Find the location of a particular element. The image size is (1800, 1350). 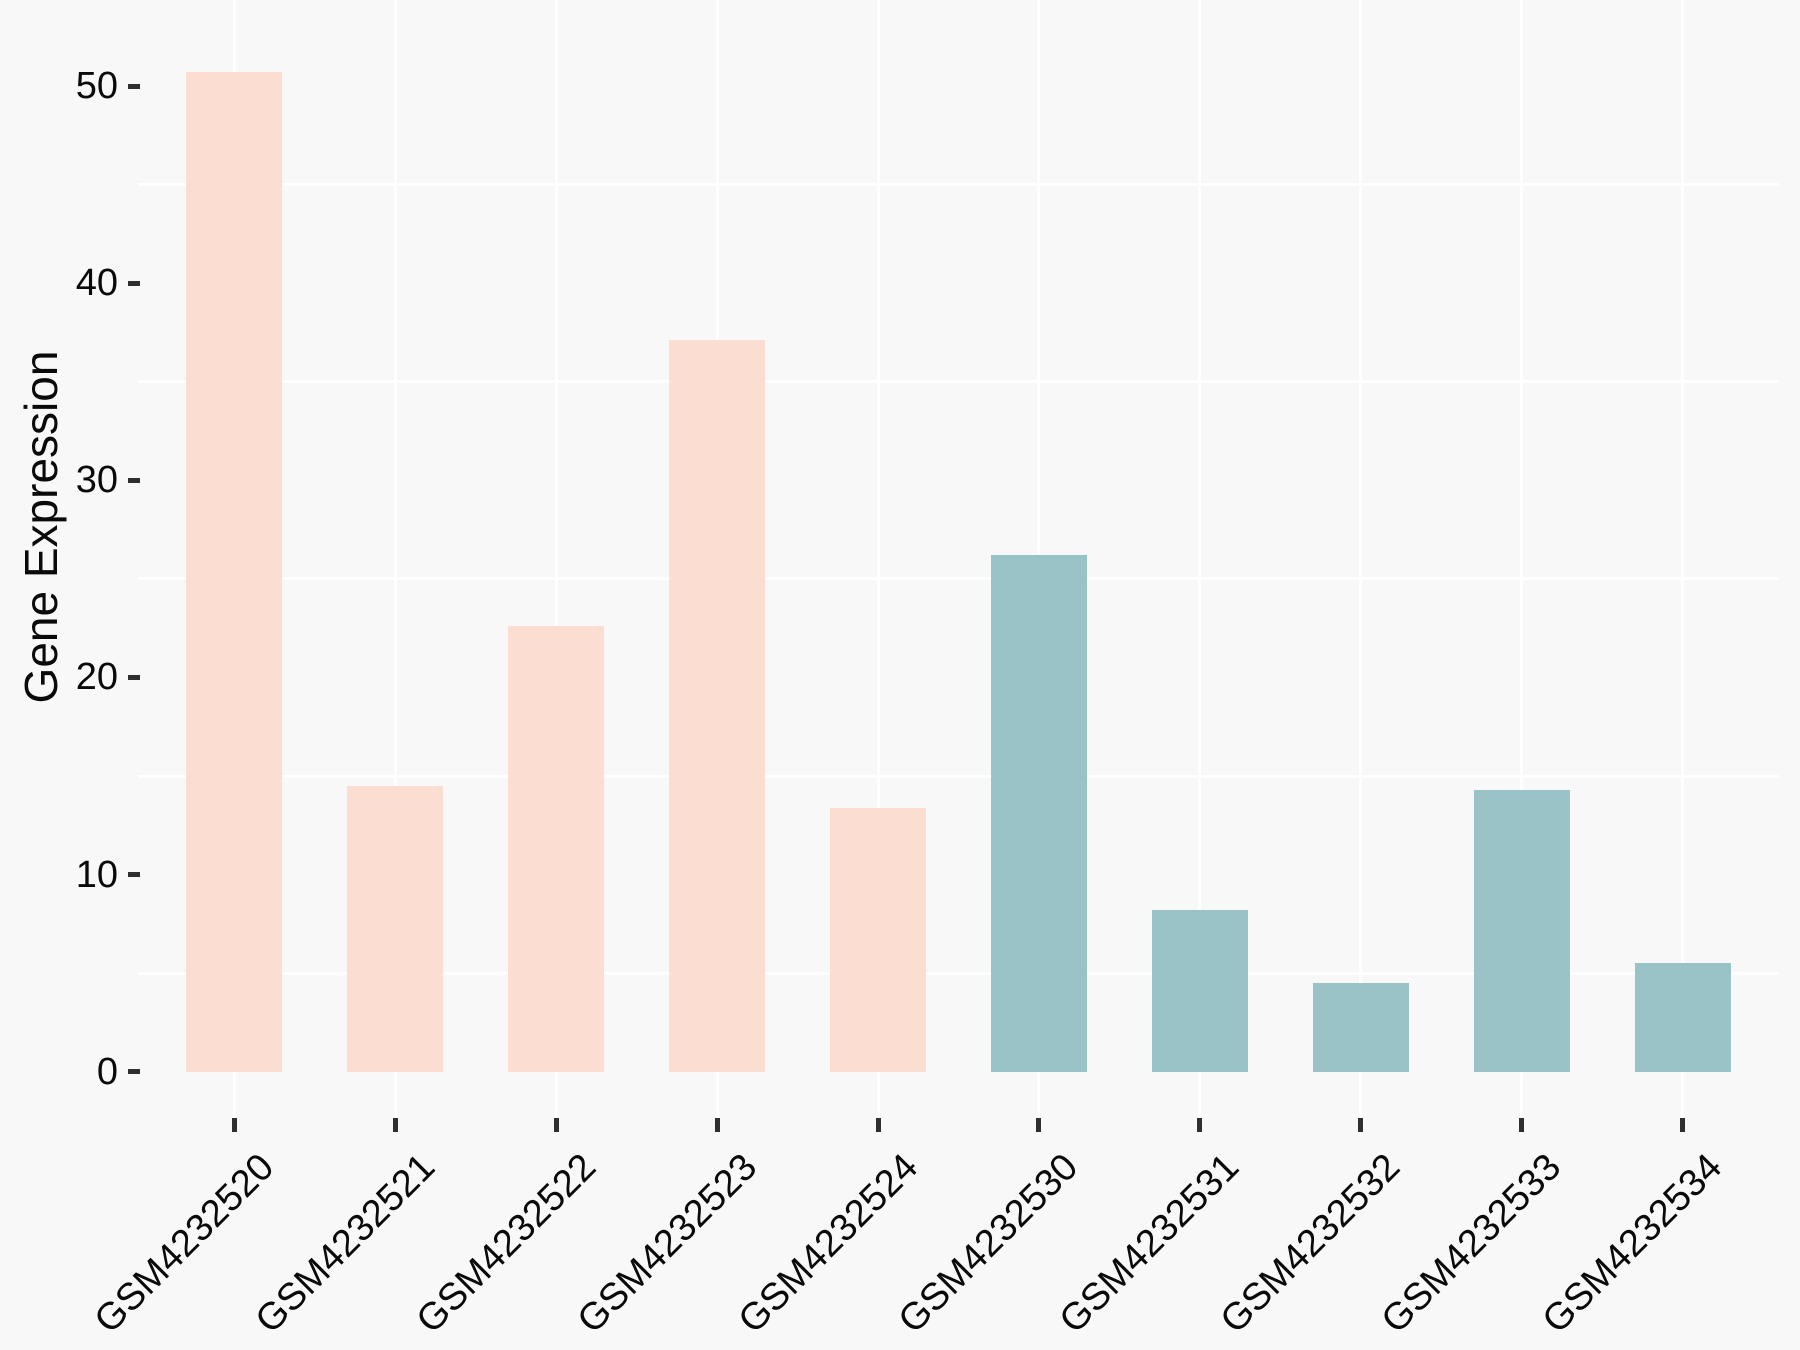

bar-GSM4232522 is located at coordinates (556, 849).